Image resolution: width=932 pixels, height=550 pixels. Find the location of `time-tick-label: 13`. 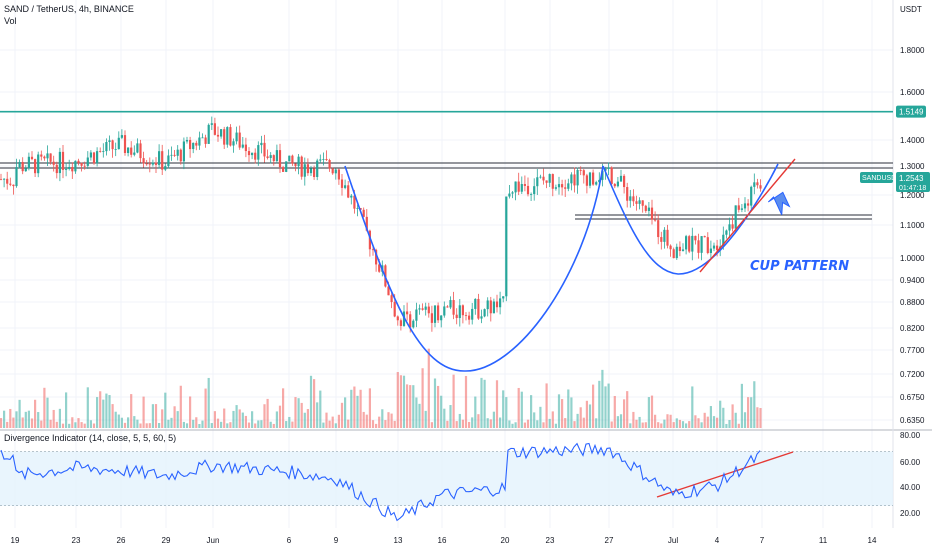

time-tick-label: 13 is located at coordinates (398, 540).